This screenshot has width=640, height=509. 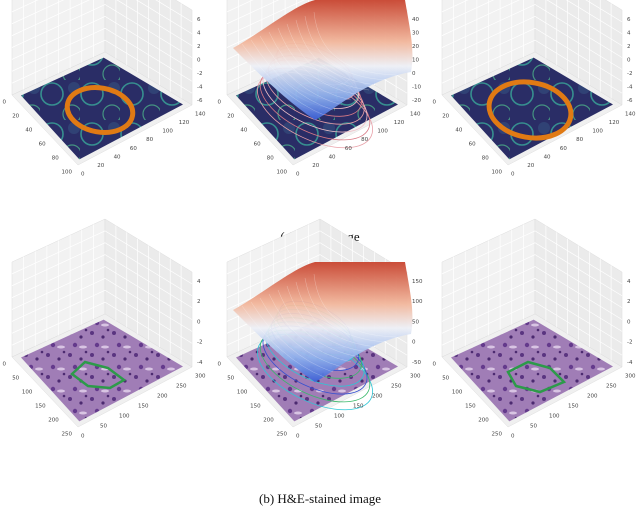 I want to click on tick-label: 2, so click(x=199, y=302).